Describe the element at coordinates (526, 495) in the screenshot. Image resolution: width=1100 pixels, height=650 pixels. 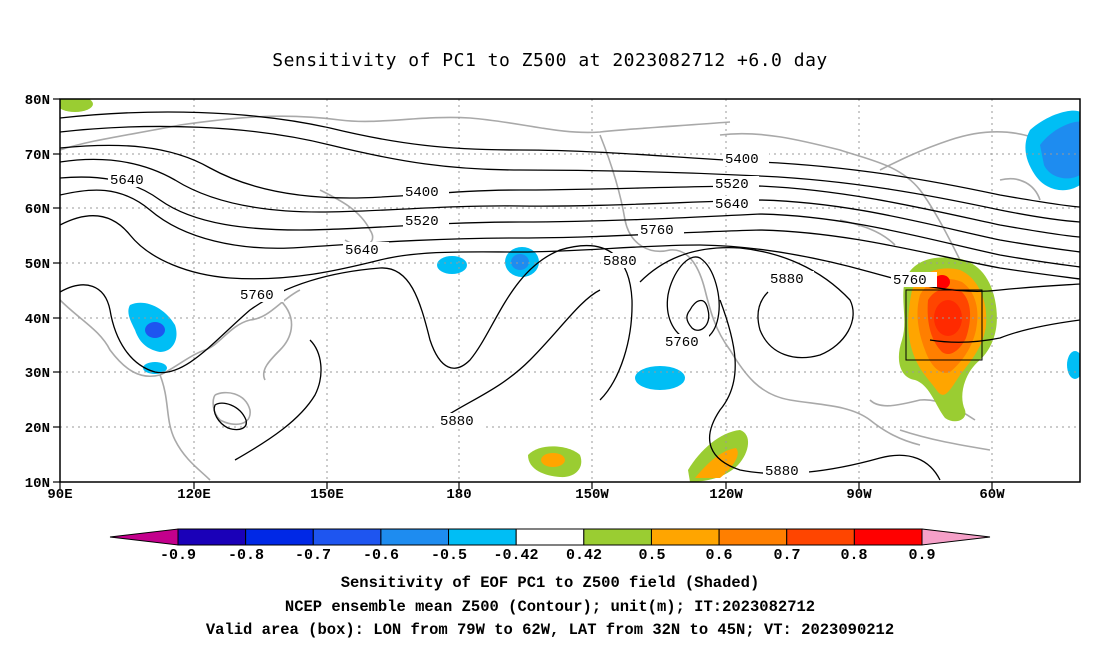
I see `longitude-labels: 90E 120E 150E 180 150W 120W 90W 60W` at that location.